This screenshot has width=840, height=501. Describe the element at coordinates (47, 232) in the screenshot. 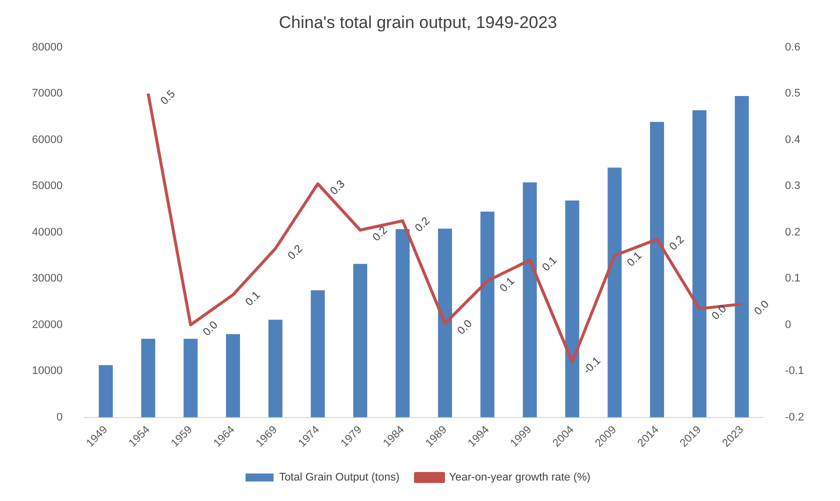

I see `y-tick-label: 40000` at that location.